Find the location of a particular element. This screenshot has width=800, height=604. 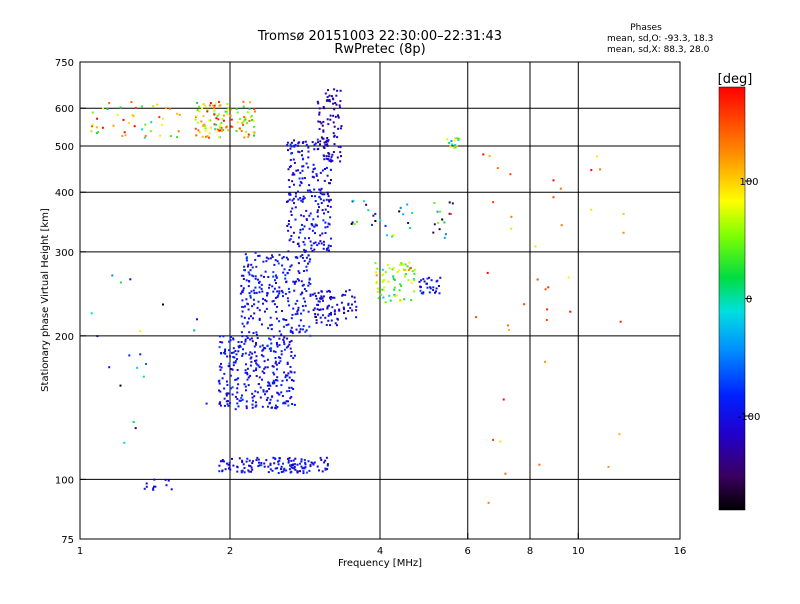

y-tick-label: 100 is located at coordinates (64, 480).